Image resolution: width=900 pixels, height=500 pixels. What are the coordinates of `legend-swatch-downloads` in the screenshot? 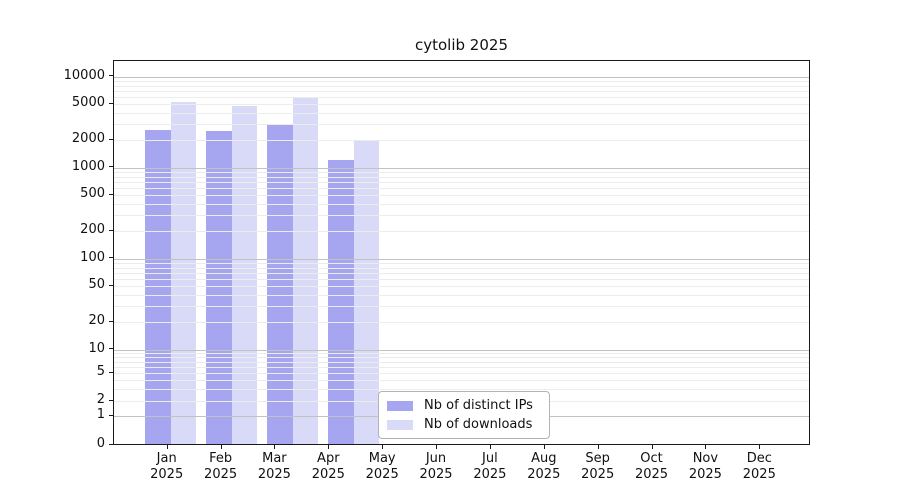 It's located at (400, 424).